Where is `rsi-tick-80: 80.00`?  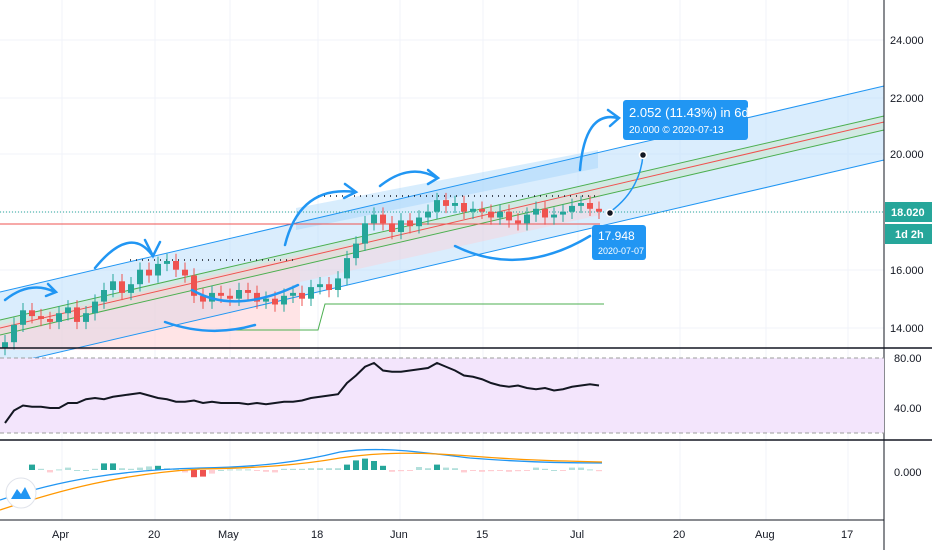 rsi-tick-80: 80.00 is located at coordinates (908, 359).